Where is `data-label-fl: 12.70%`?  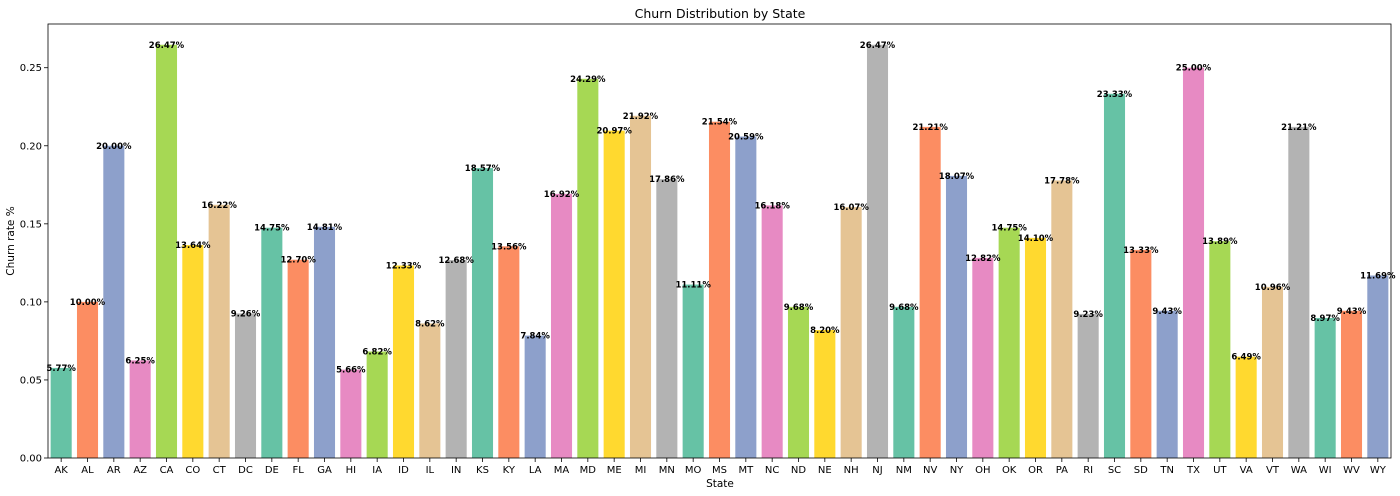 data-label-fl: 12.70% is located at coordinates (298, 261).